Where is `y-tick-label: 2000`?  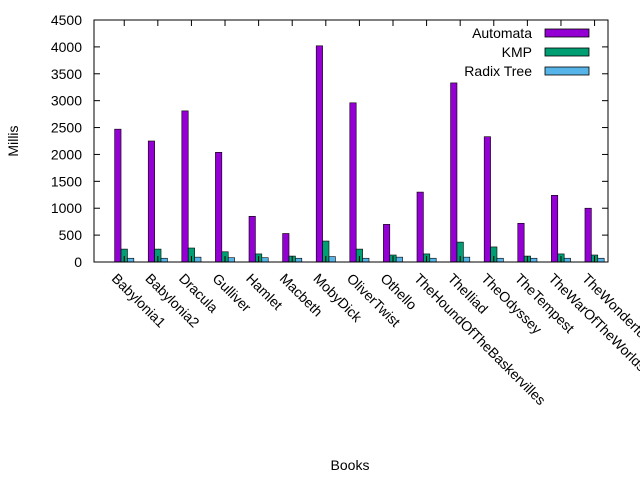
y-tick-label: 2000 is located at coordinates (66, 154).